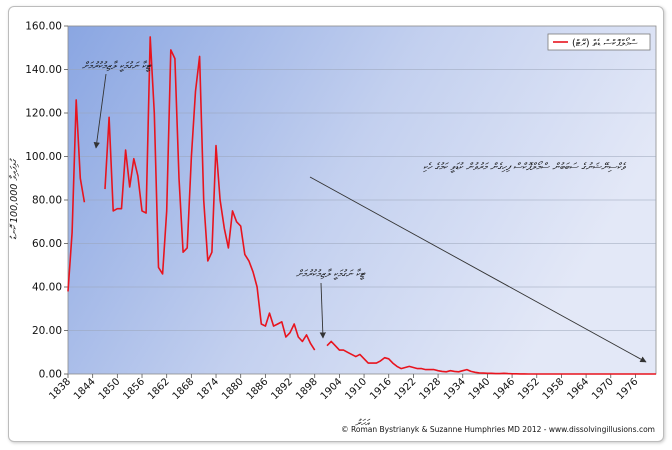 The height and width of the screenshot is (450, 672). I want to click on legend-box, so click(599, 42).